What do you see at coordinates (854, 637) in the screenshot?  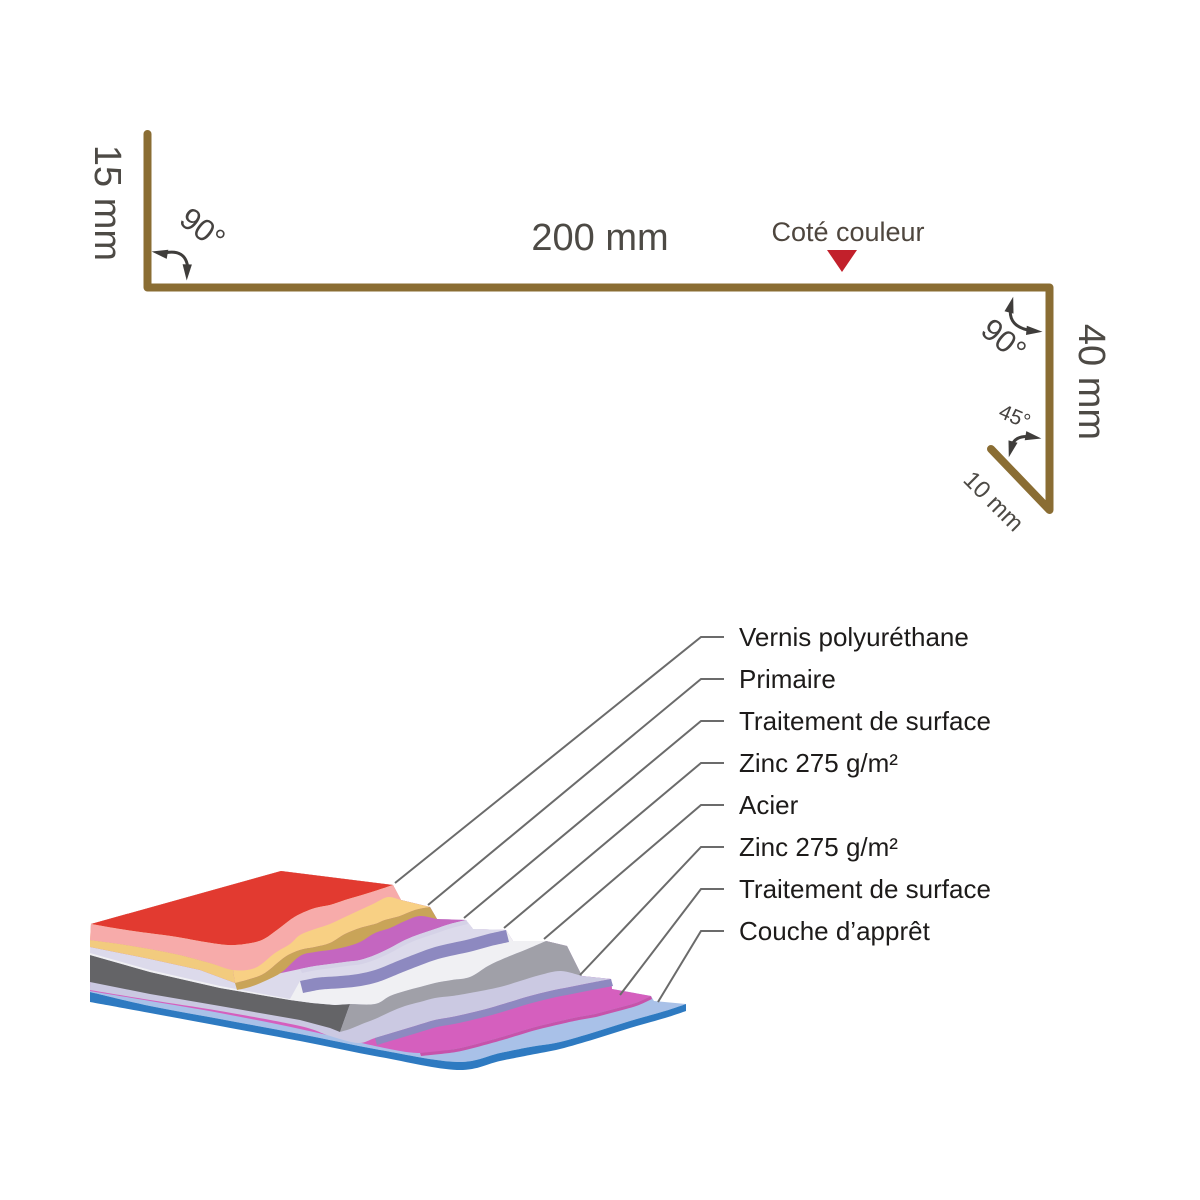 I see `svg-text: Vernis polyuréthane` at bounding box center [854, 637].